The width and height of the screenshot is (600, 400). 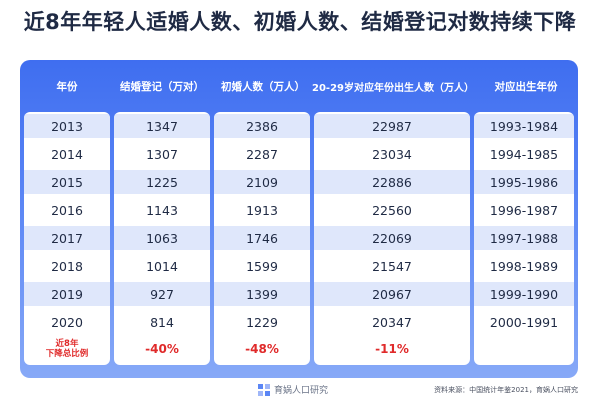 I want to click on header-year: 年份, so click(x=67, y=86).